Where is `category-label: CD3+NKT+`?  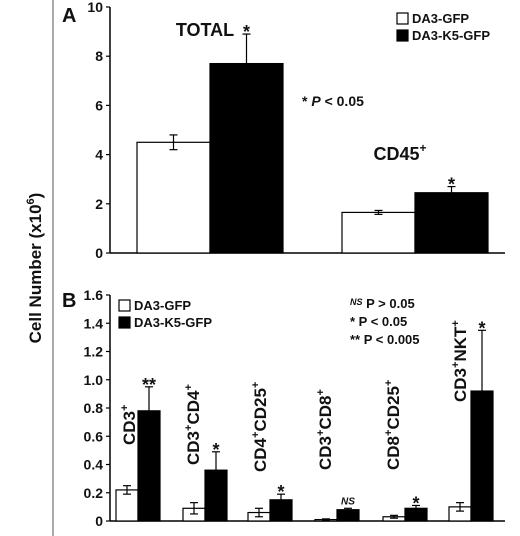 category-label: CD3+NKT+ is located at coordinates (460, 361).